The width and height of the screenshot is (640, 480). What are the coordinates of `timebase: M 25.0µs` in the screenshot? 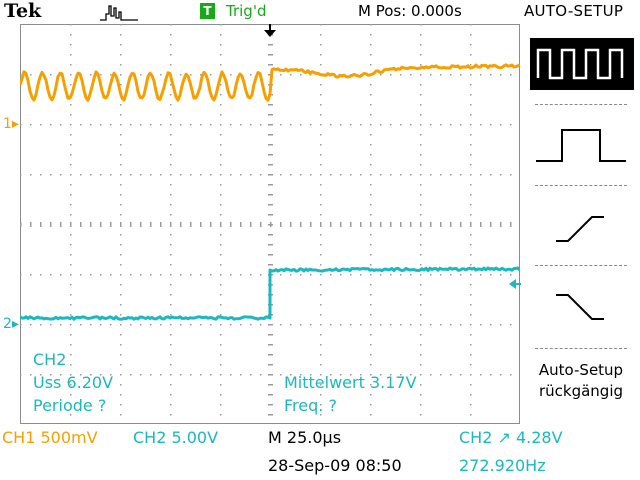 It's located at (304, 437).